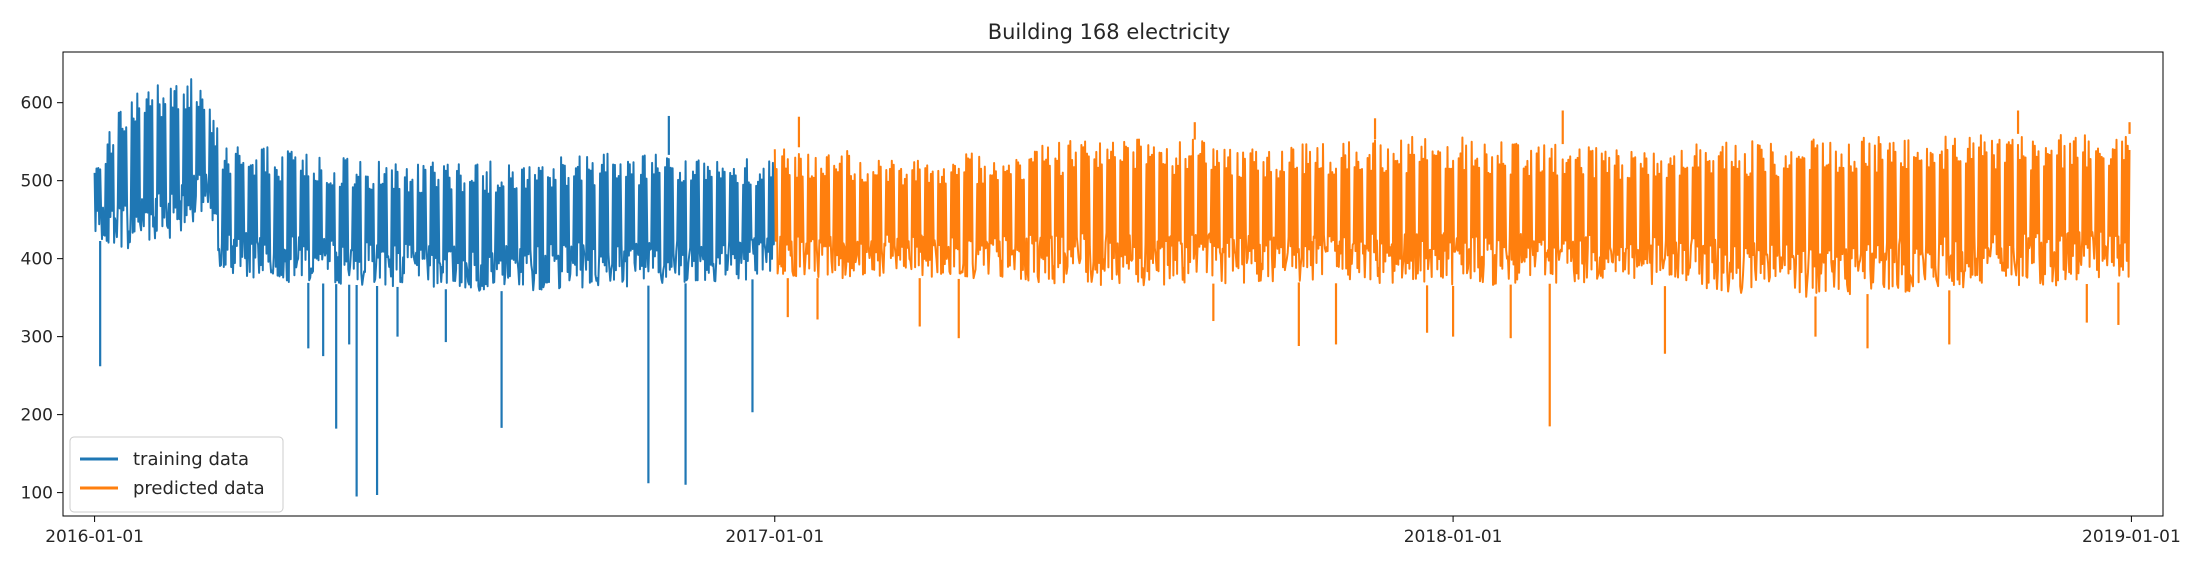  What do you see at coordinates (774, 537) in the screenshot?
I see `x-tick-label: 2017-01-01` at bounding box center [774, 537].